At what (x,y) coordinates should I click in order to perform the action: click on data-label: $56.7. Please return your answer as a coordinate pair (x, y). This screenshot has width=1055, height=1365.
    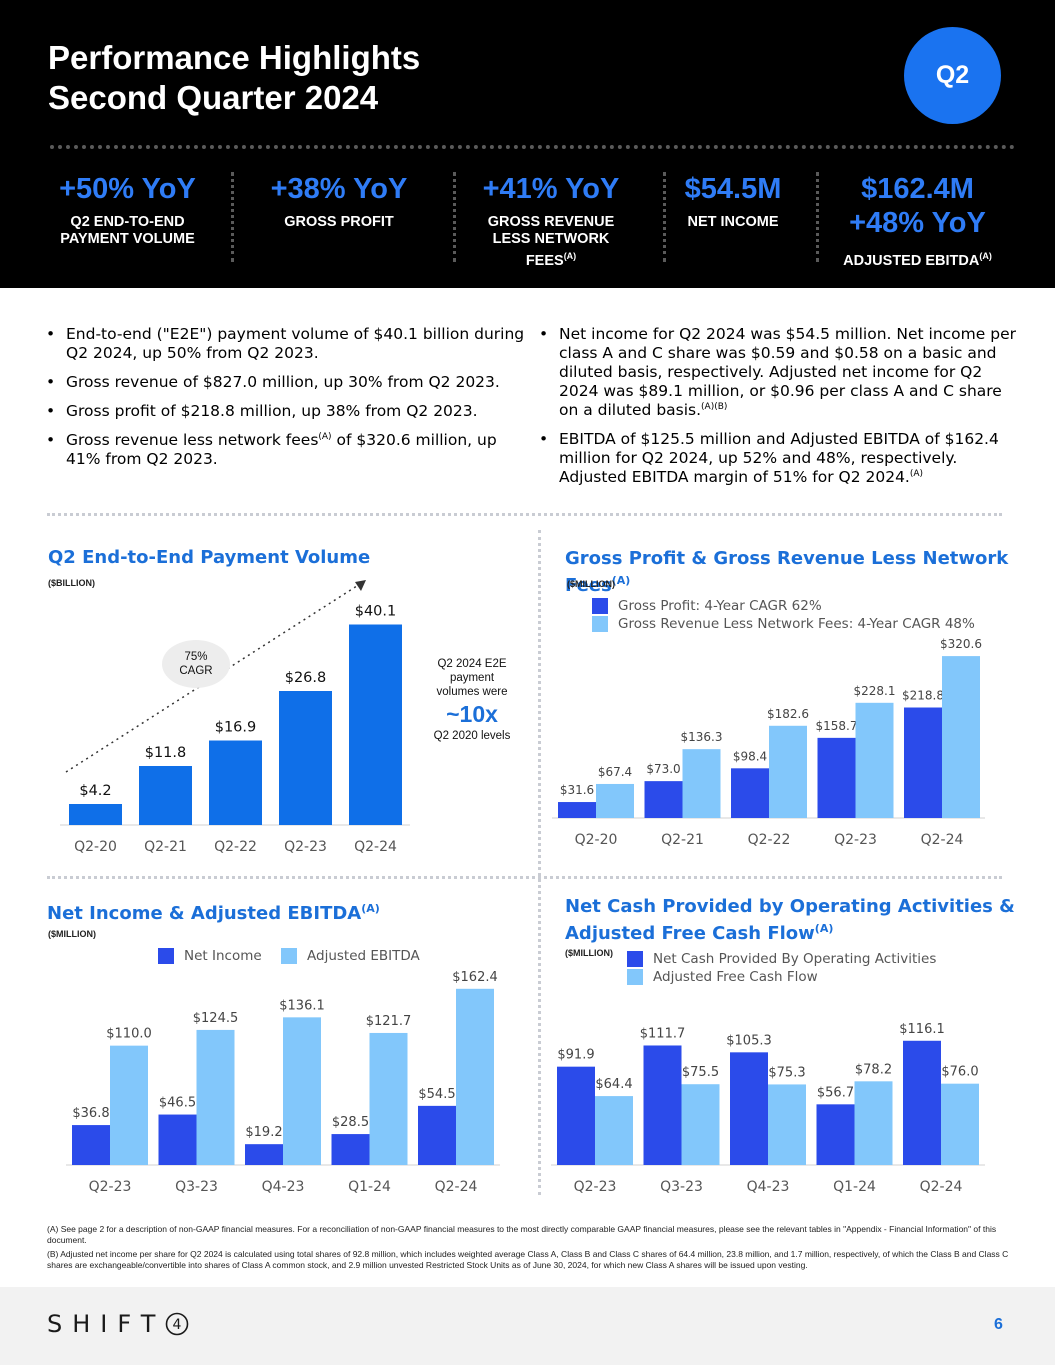
    Looking at the image, I should click on (835, 1092).